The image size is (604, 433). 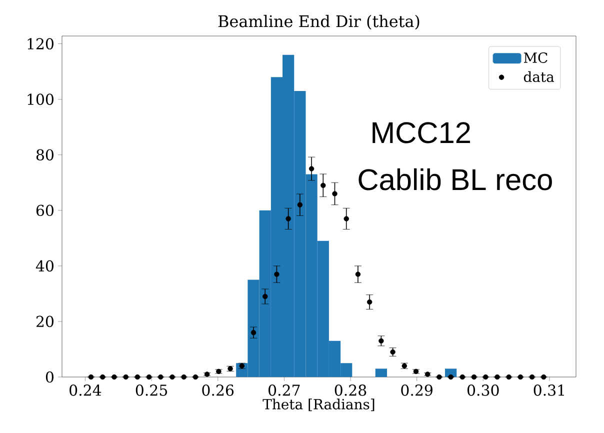 I want to click on annotation: Cablib BL reco, so click(x=455, y=179).